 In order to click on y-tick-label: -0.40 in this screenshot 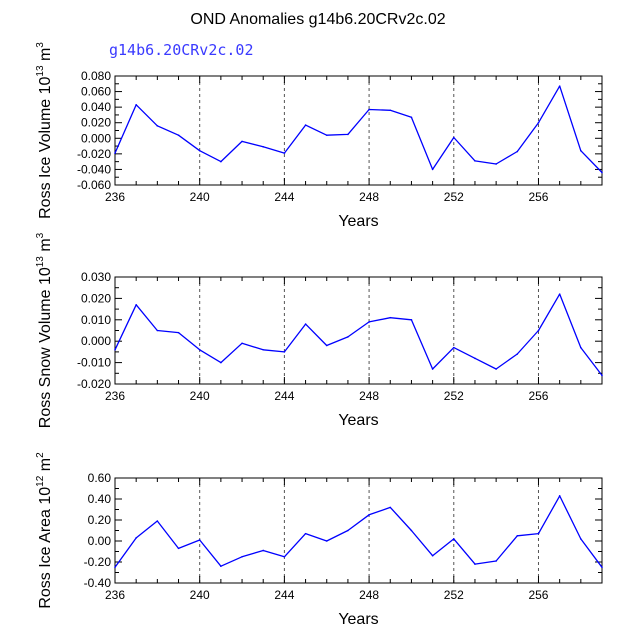, I will do `click(98, 583)`.